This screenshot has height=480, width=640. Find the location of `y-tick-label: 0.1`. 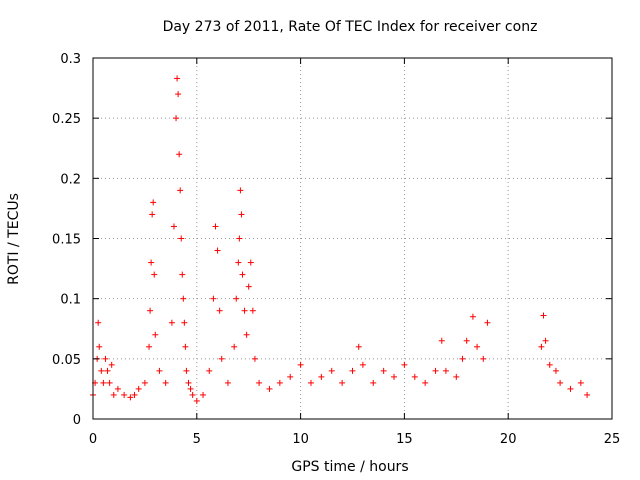

y-tick-label: 0.1 is located at coordinates (70, 300).